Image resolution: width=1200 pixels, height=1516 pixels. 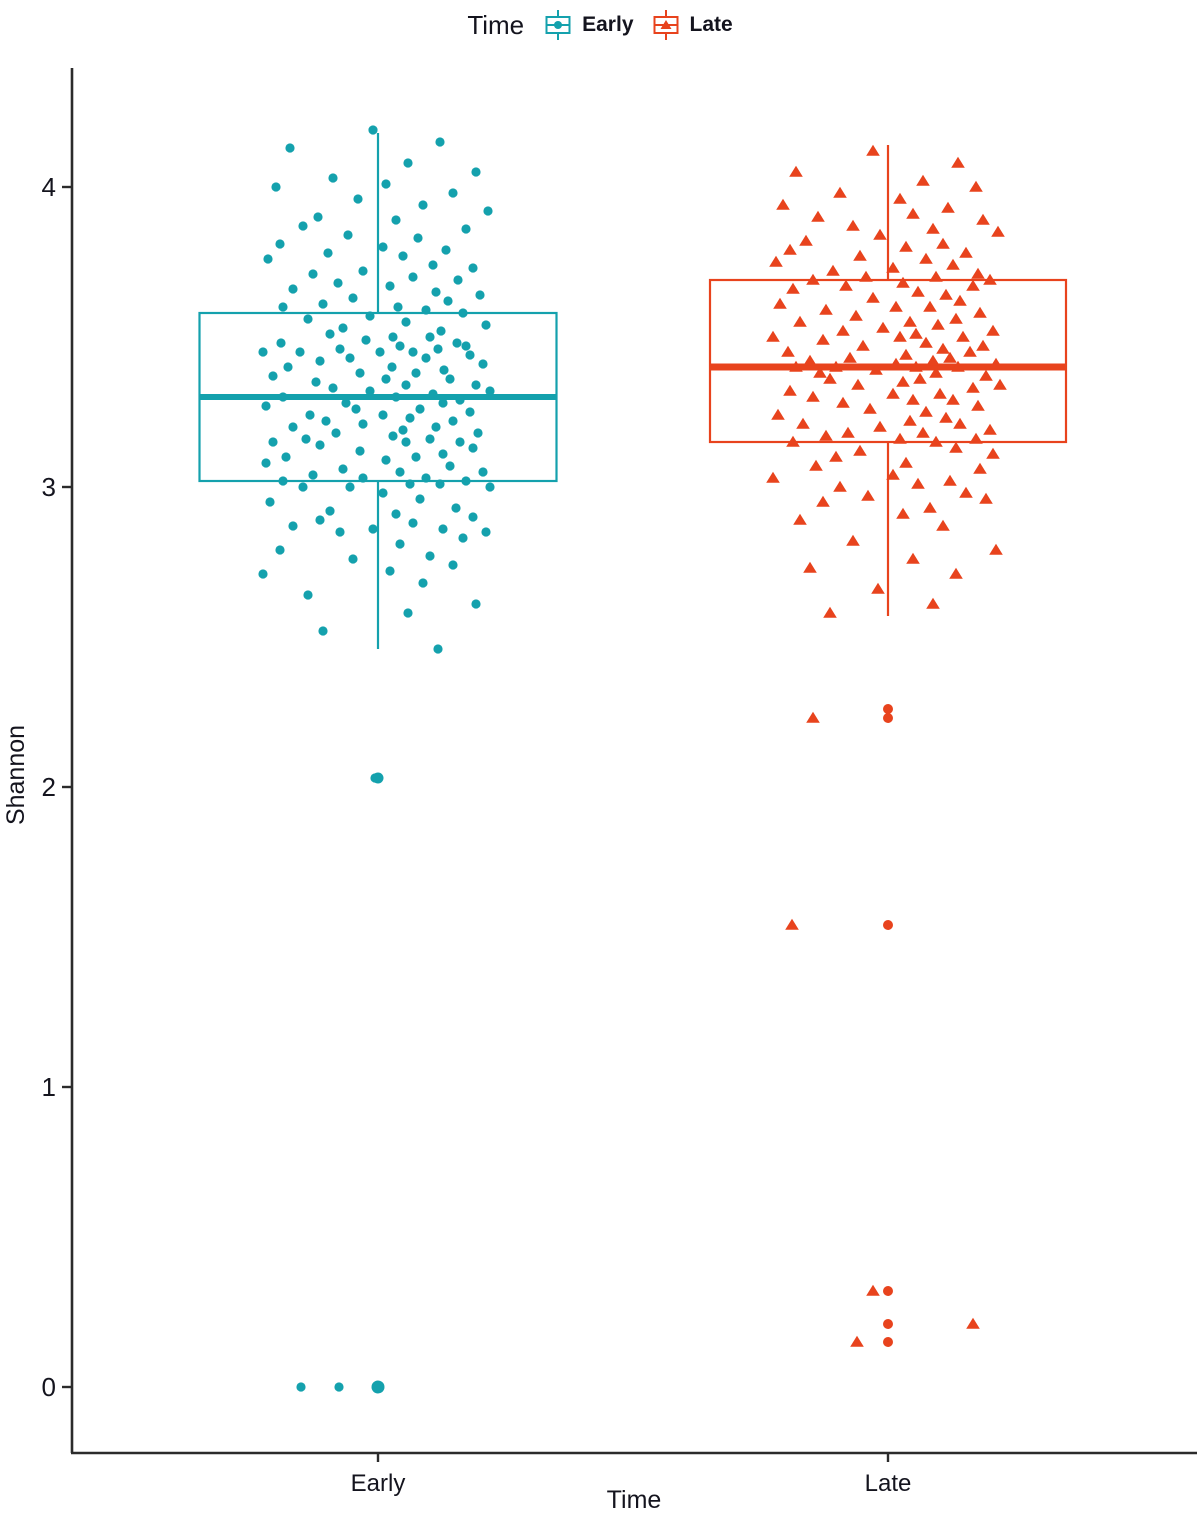 I want to click on legend: Time Early Late, so click(x=600, y=25).